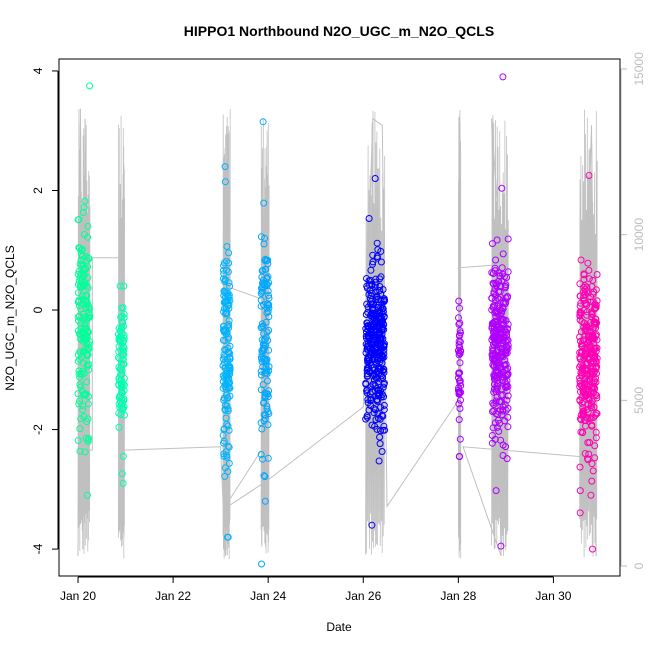 The width and height of the screenshot is (650, 650). What do you see at coordinates (639, 400) in the screenshot?
I see `y2-tick-label: 5000` at bounding box center [639, 400].